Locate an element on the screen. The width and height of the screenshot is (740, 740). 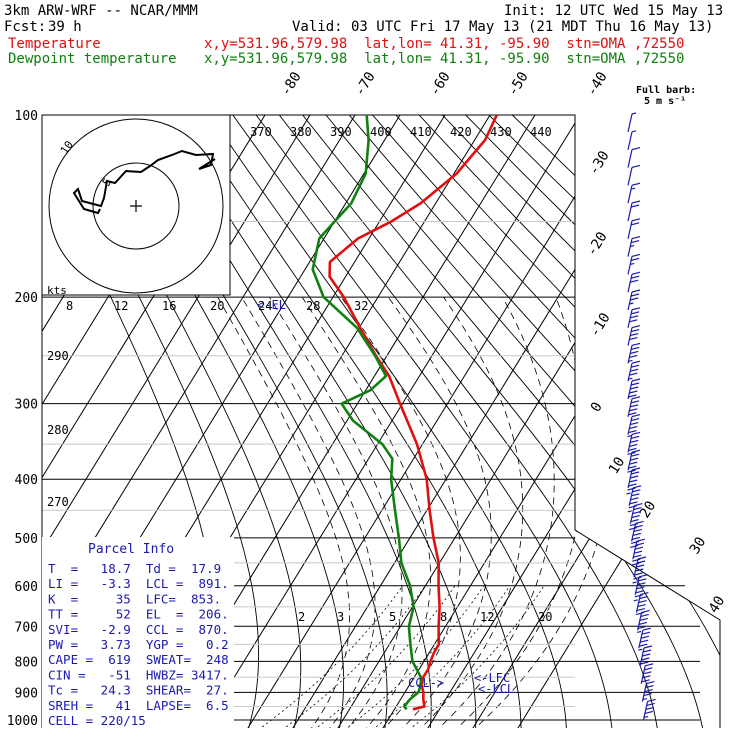
mixing-ratio-label: 12 is located at coordinates (487, 617).